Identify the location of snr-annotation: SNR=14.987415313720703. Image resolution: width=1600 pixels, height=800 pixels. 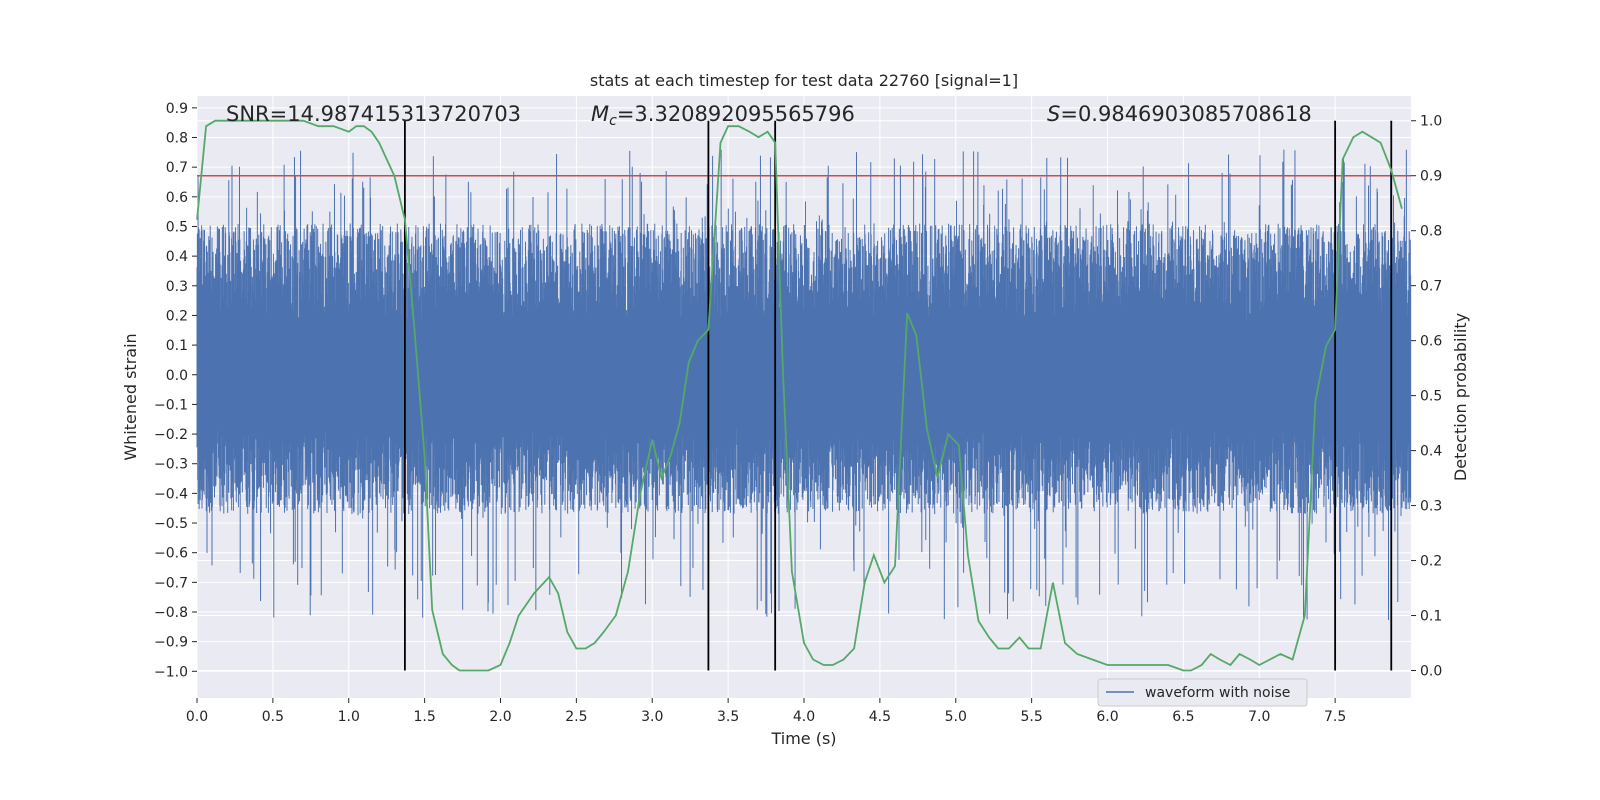
(373, 114).